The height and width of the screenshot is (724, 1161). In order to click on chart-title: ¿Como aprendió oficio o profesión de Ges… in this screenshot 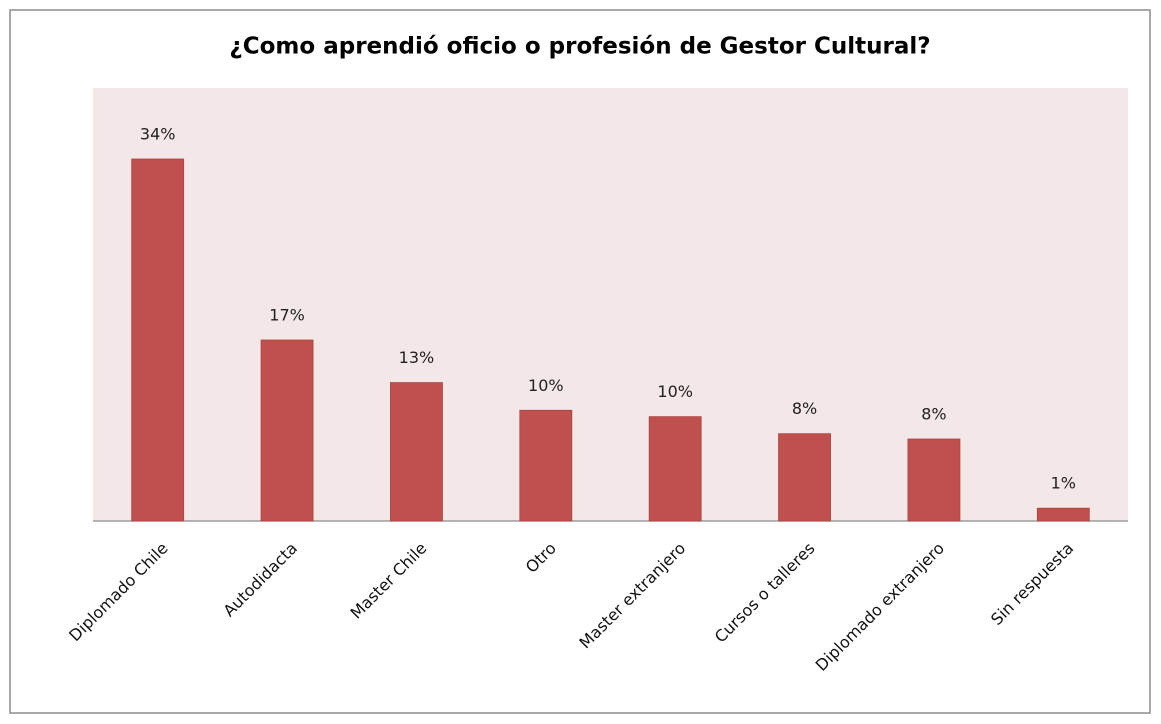, I will do `click(579, 47)`.